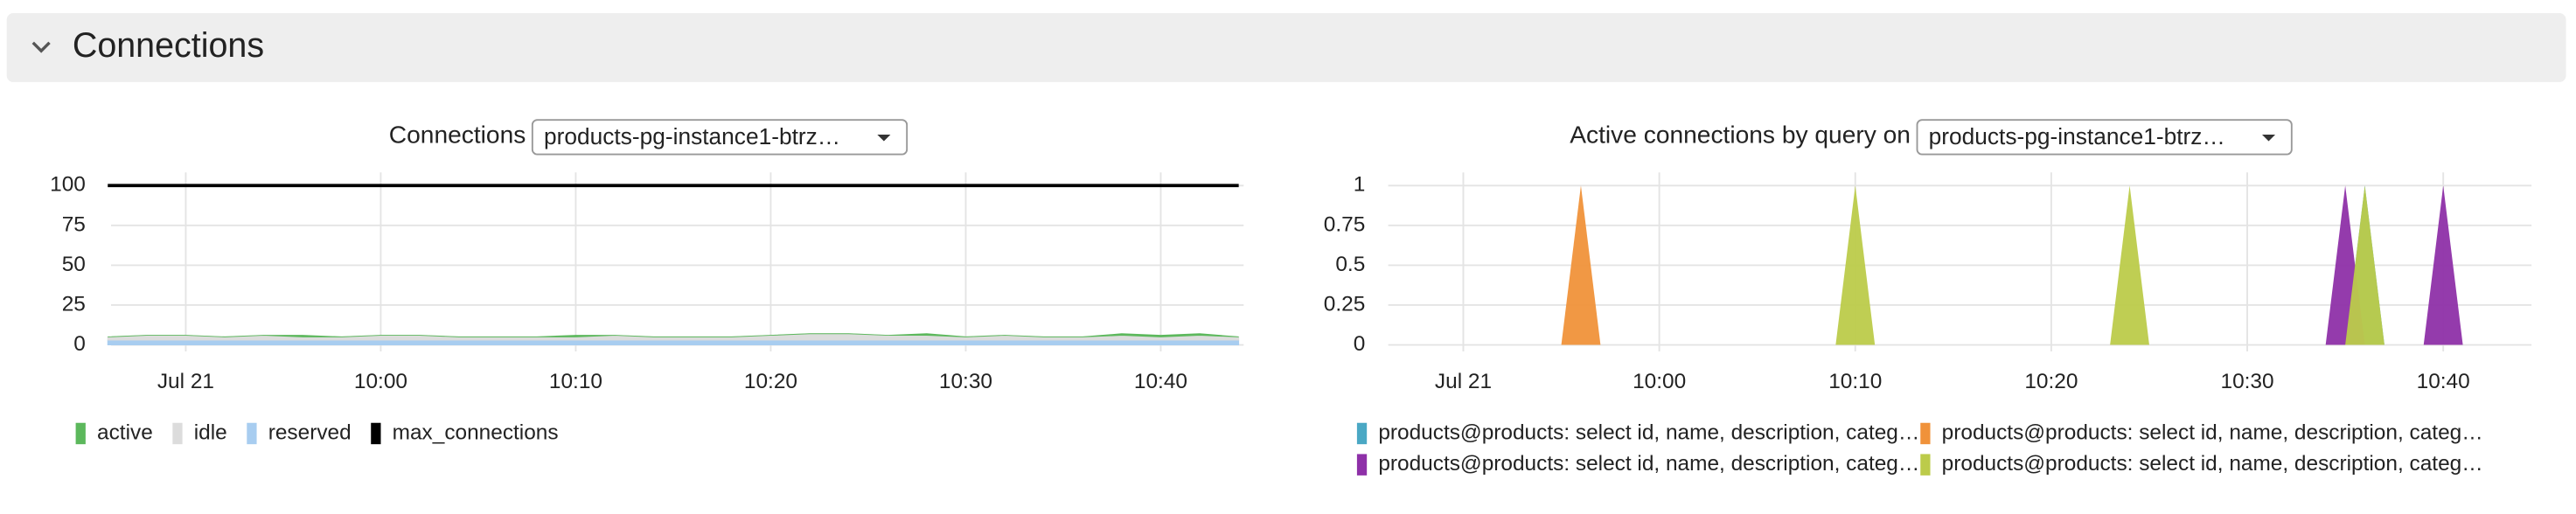 Image resolution: width=2576 pixels, height=514 pixels. What do you see at coordinates (1286, 47) in the screenshot?
I see `section-header` at bounding box center [1286, 47].